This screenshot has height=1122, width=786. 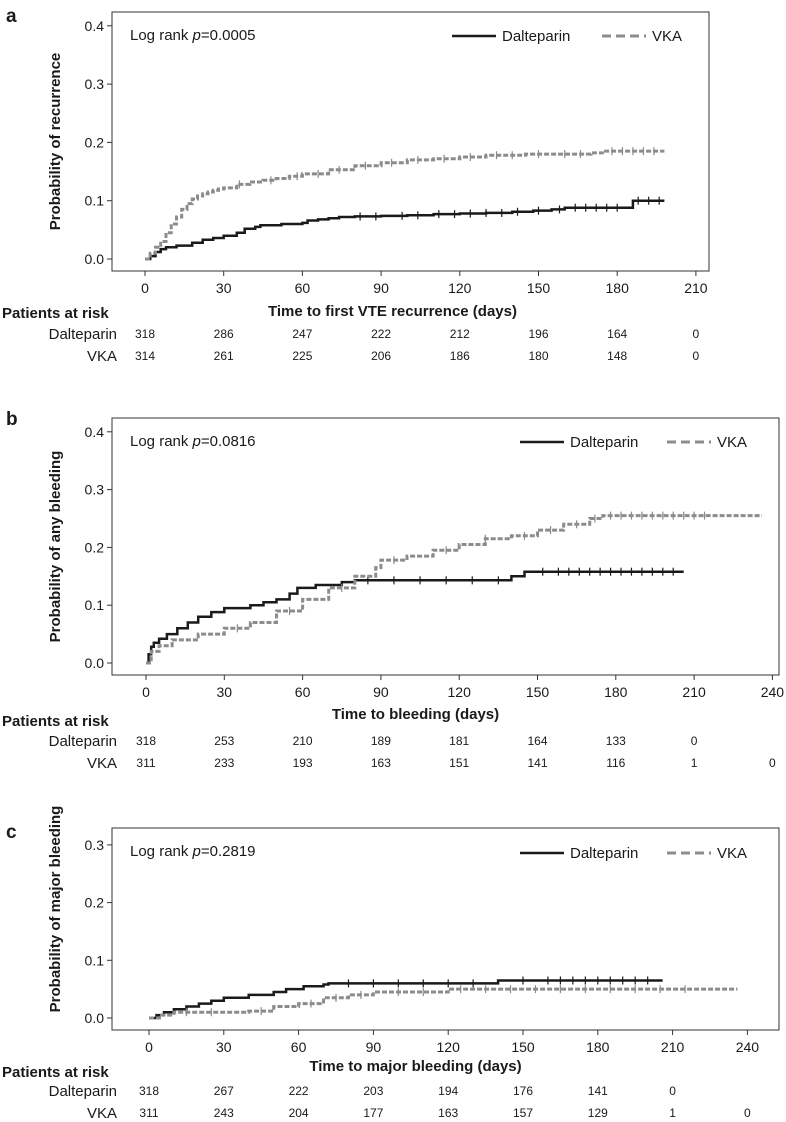 I want to click on p-value: =0.0816, so click(x=228, y=441).